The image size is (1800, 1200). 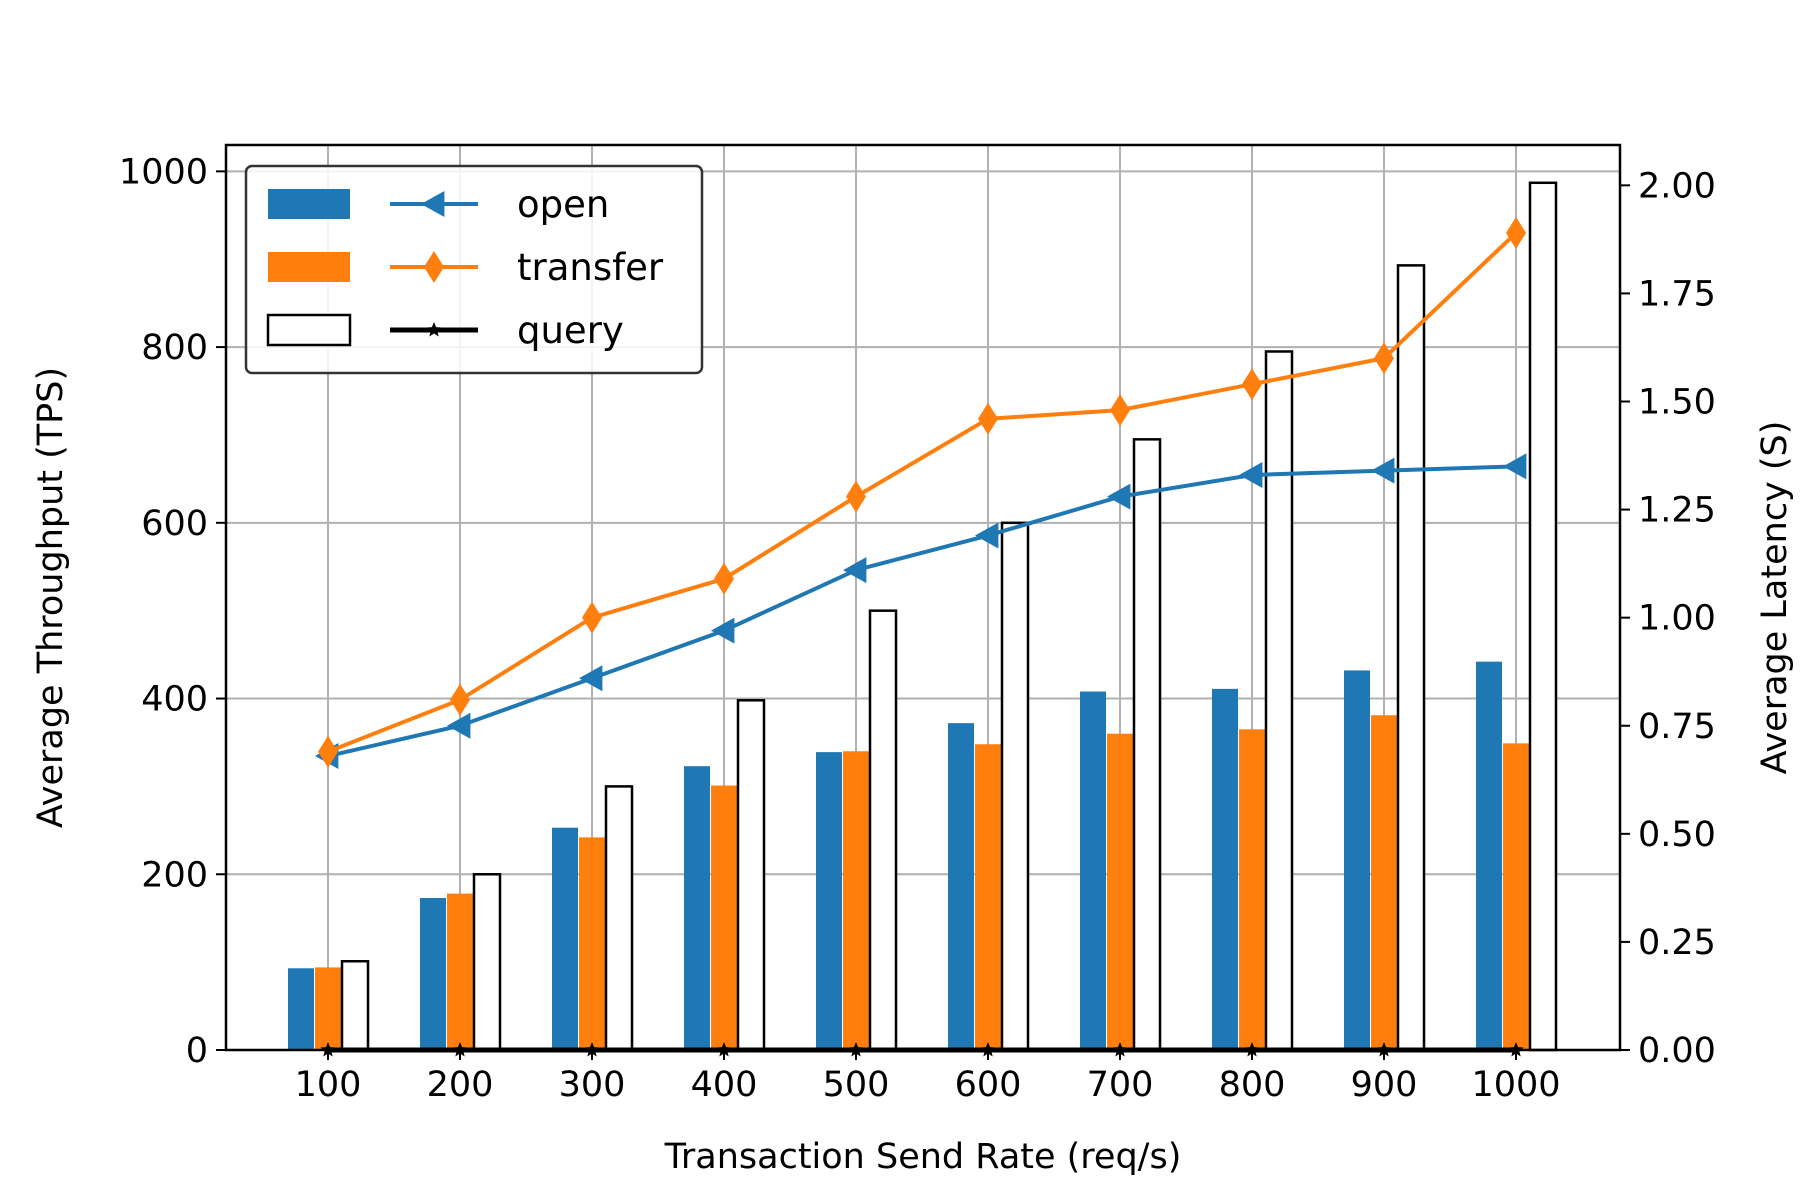 What do you see at coordinates (1677, 403) in the screenshot?
I see `y2-tick-label: 1.50` at bounding box center [1677, 403].